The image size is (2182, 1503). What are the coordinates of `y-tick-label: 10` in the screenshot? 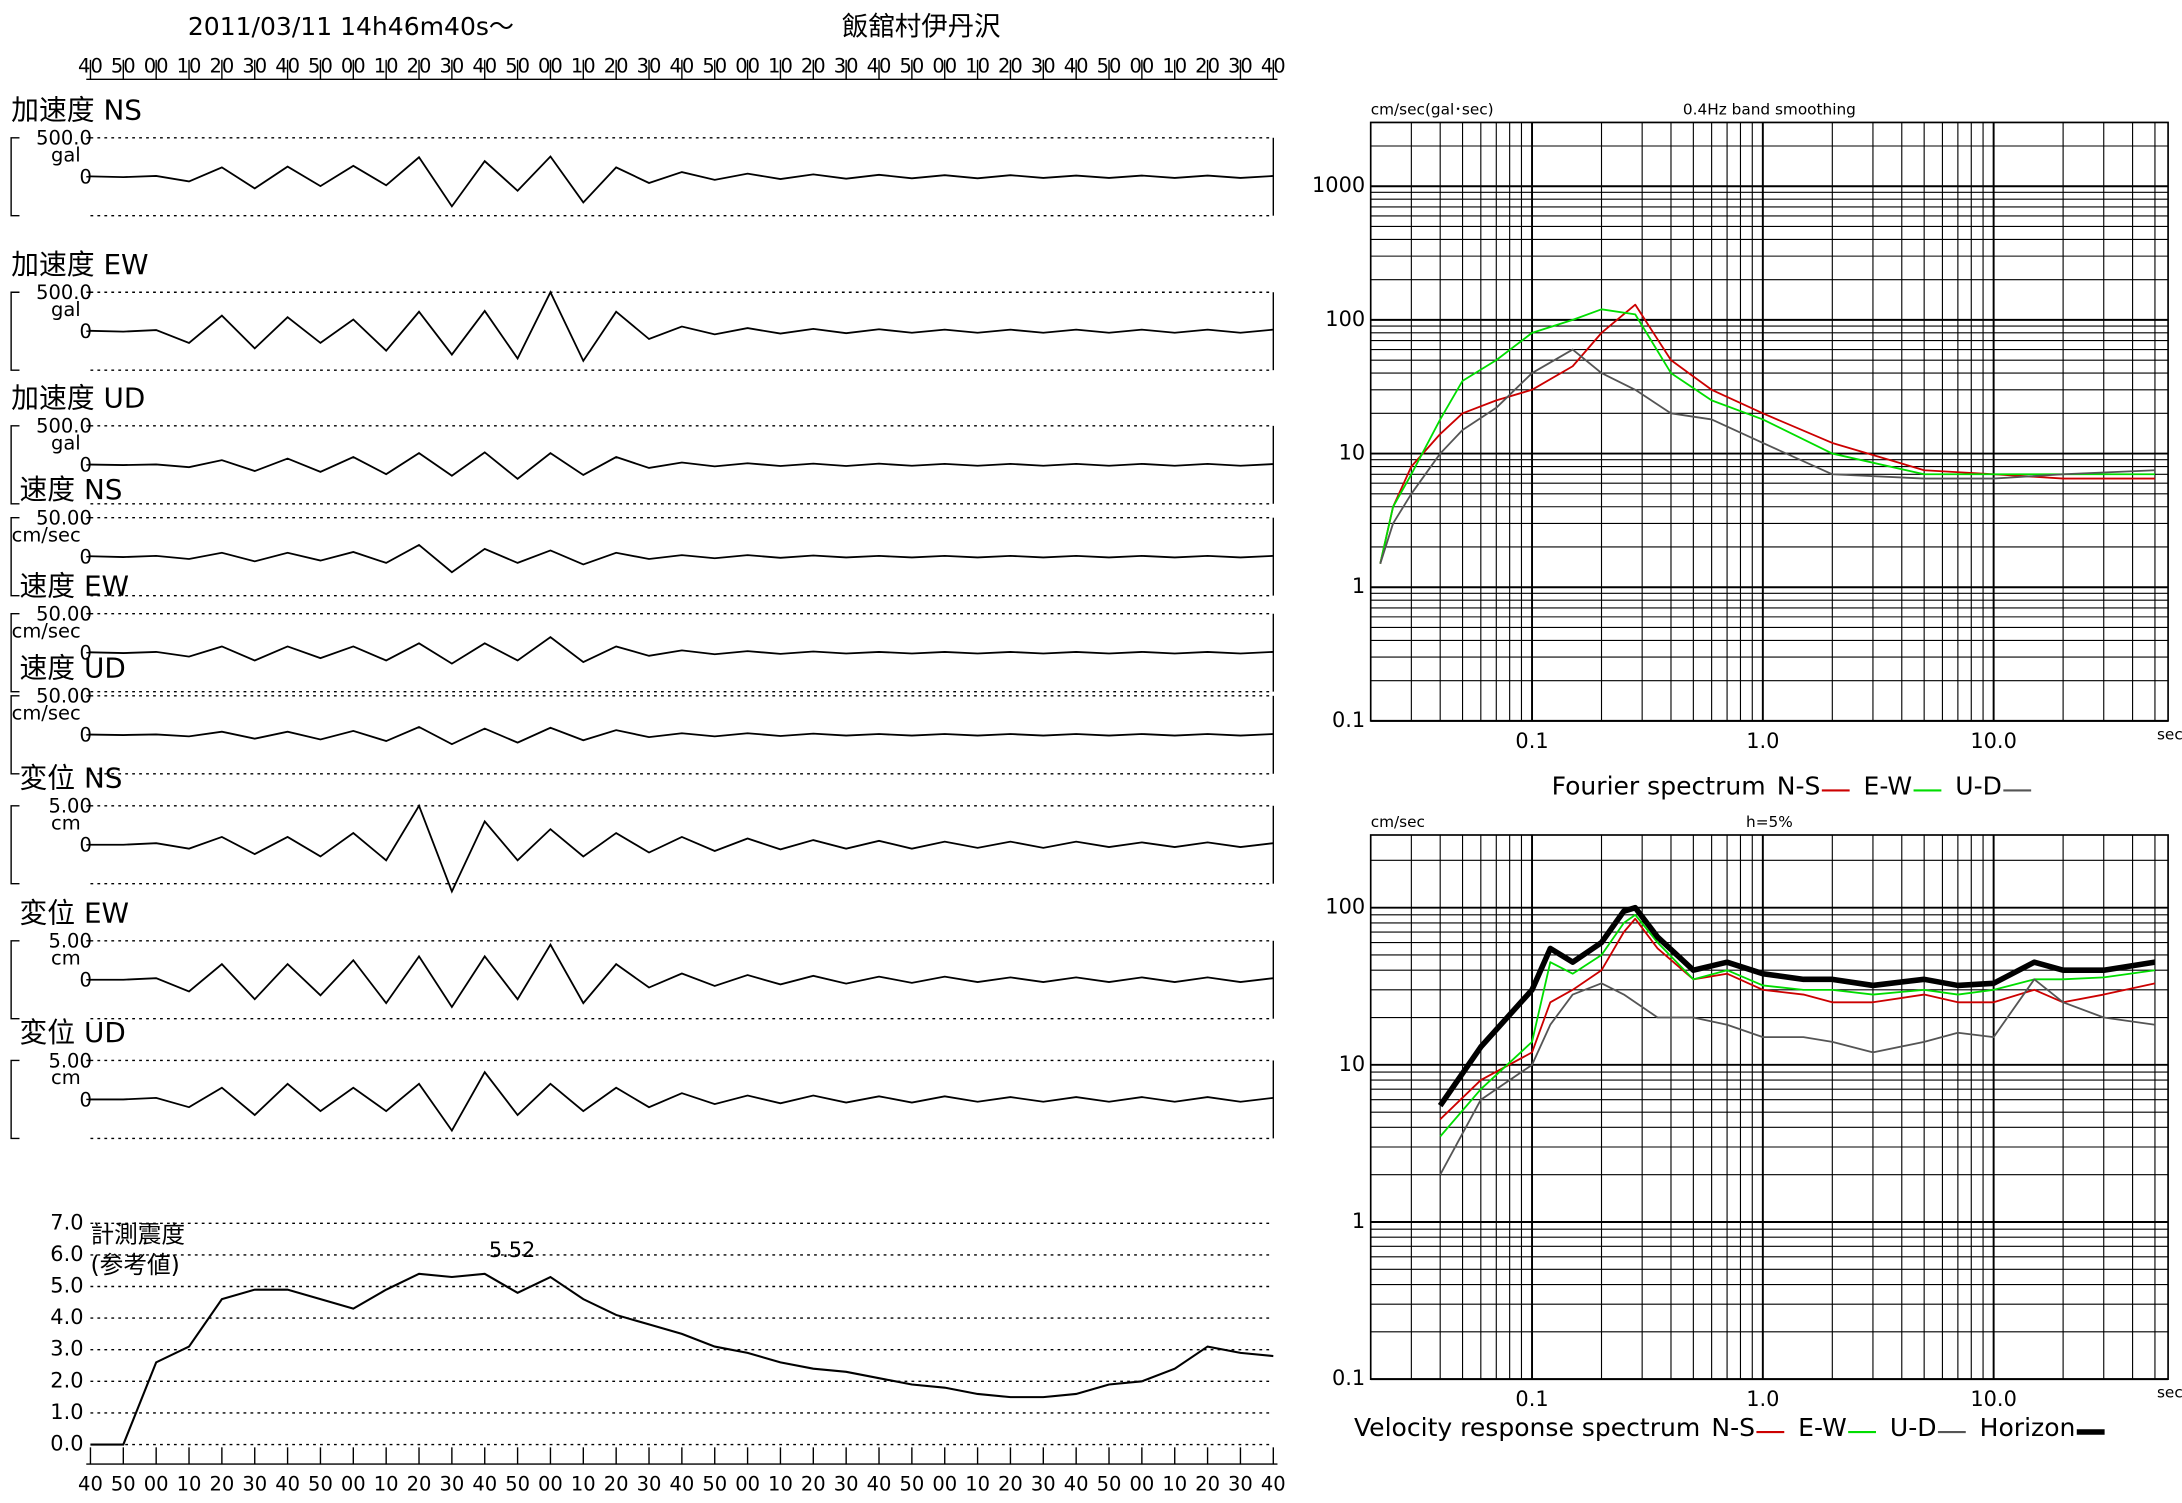 It's located at (1352, 1064).